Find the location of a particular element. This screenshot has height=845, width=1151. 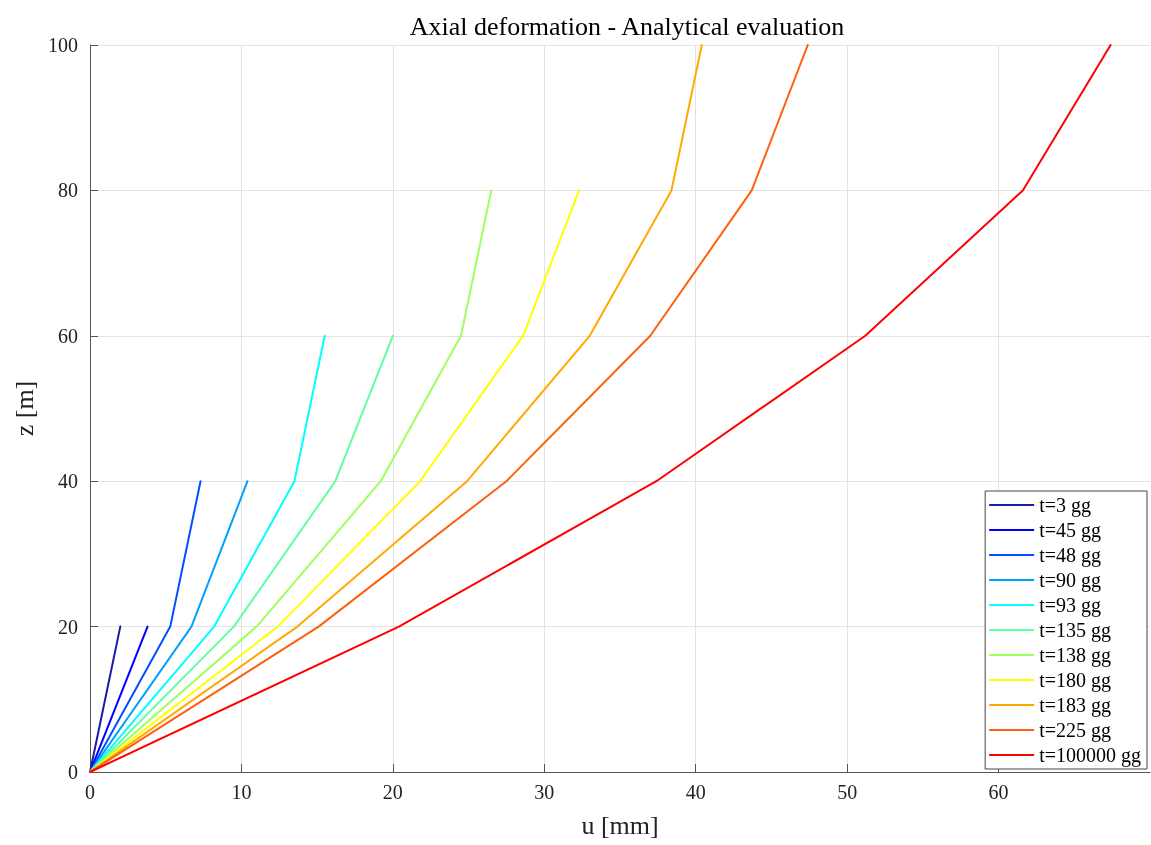

x-tick-label: 10 is located at coordinates (241, 792).